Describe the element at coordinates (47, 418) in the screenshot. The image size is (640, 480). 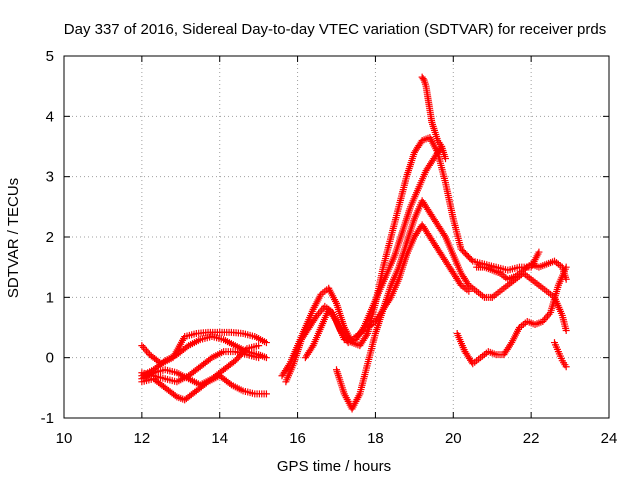
I see `y-tick-label: -1` at that location.